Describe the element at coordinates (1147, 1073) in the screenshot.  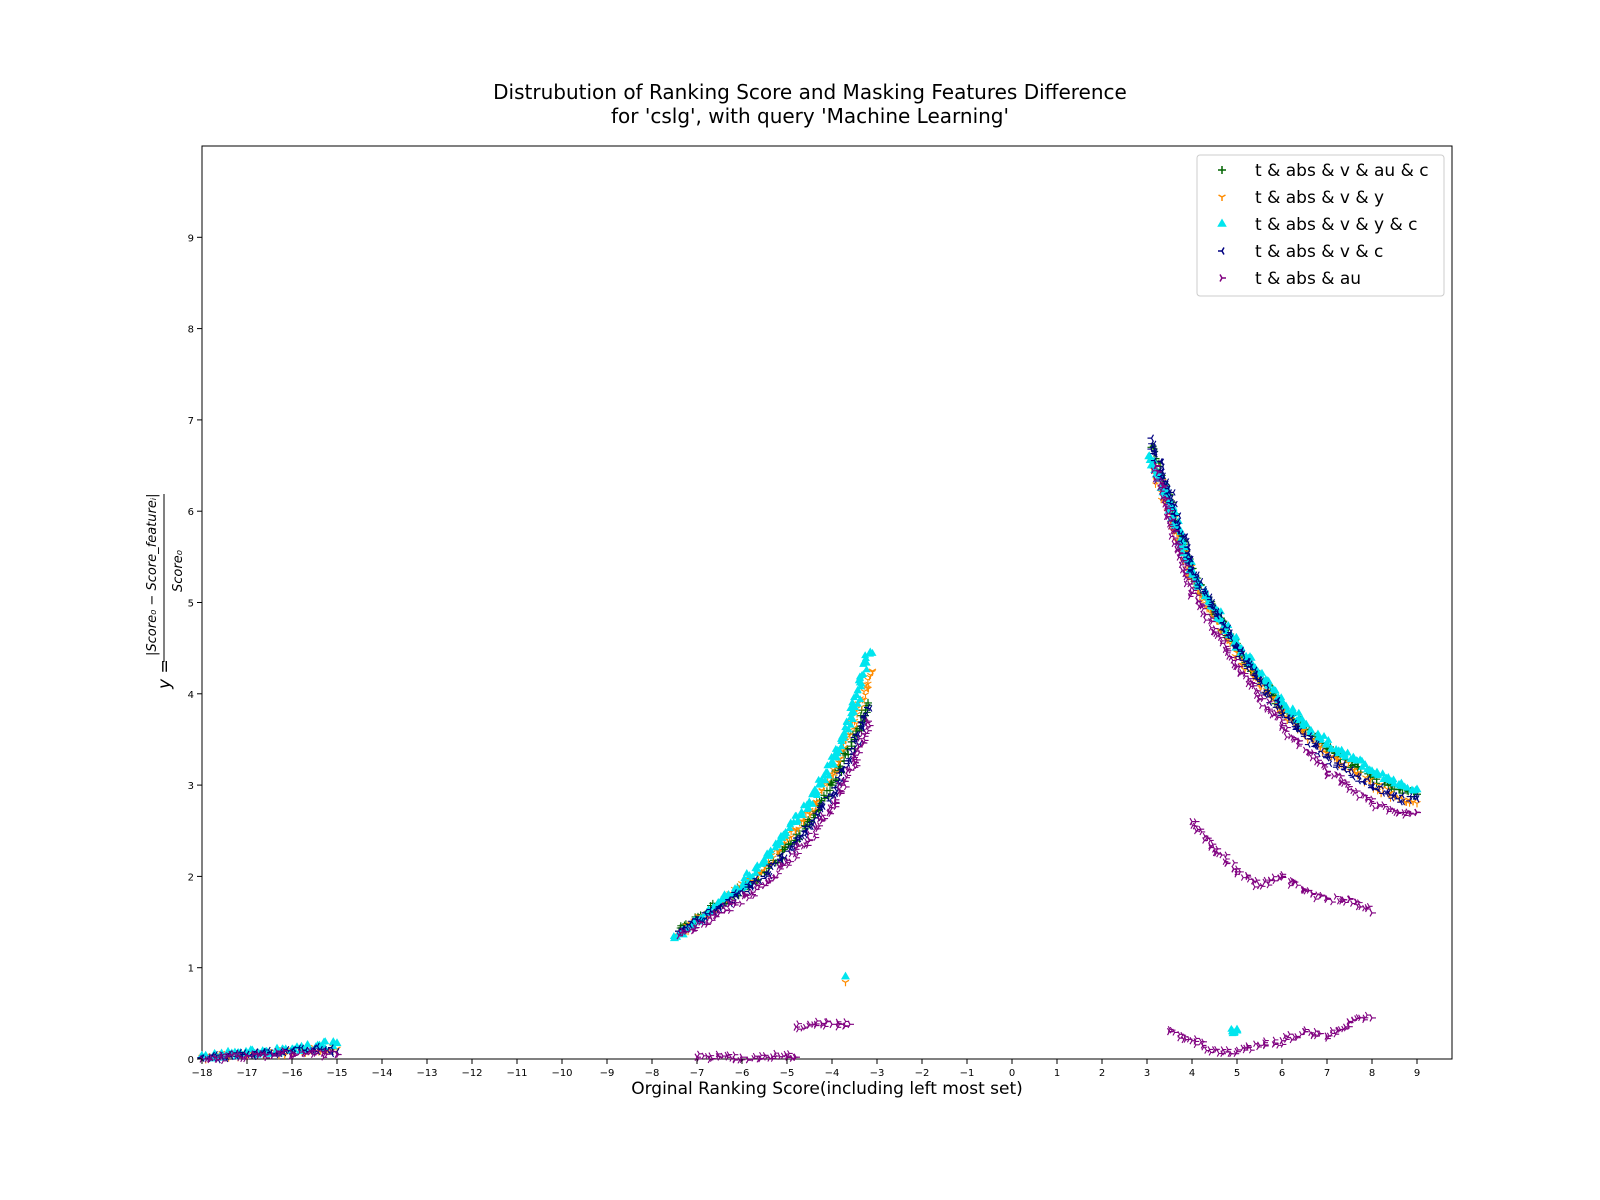
I see `x-tick-label: 3` at that location.